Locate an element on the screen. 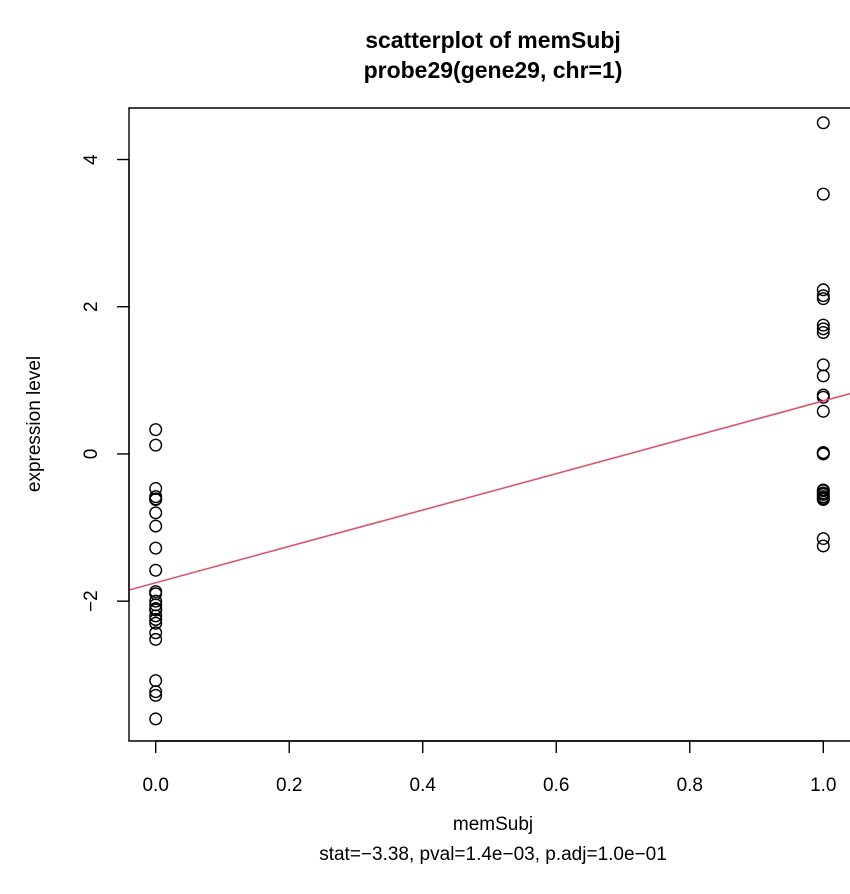 This screenshot has width=850, height=894. y-tick-label: 4 is located at coordinates (91, 159).